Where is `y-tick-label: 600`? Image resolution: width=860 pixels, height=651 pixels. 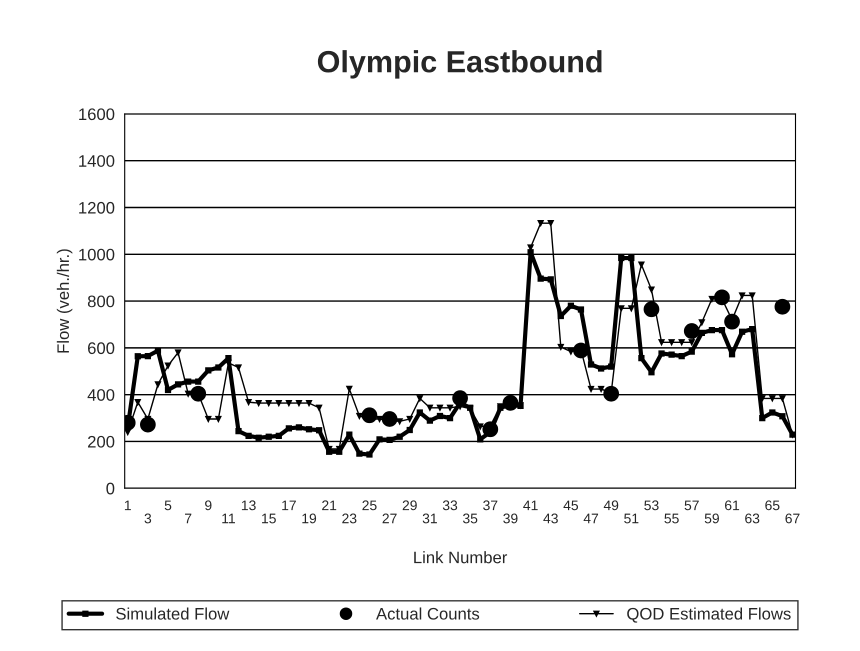
y-tick-label: 600 is located at coordinates (101, 348).